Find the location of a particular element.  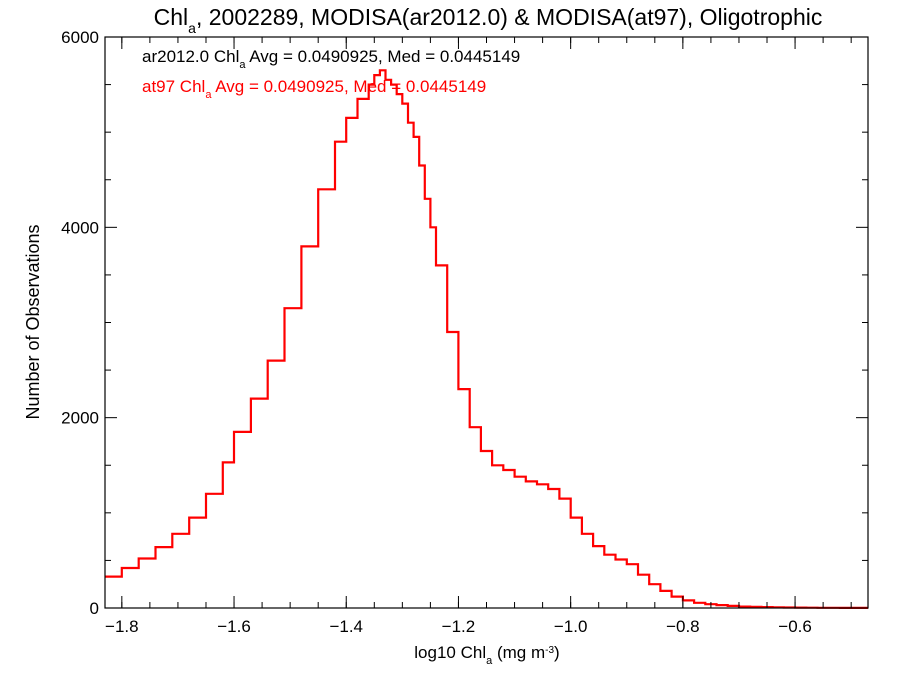

annotation-ar2012-main: ar2012.0 Chl is located at coordinates (190, 56).